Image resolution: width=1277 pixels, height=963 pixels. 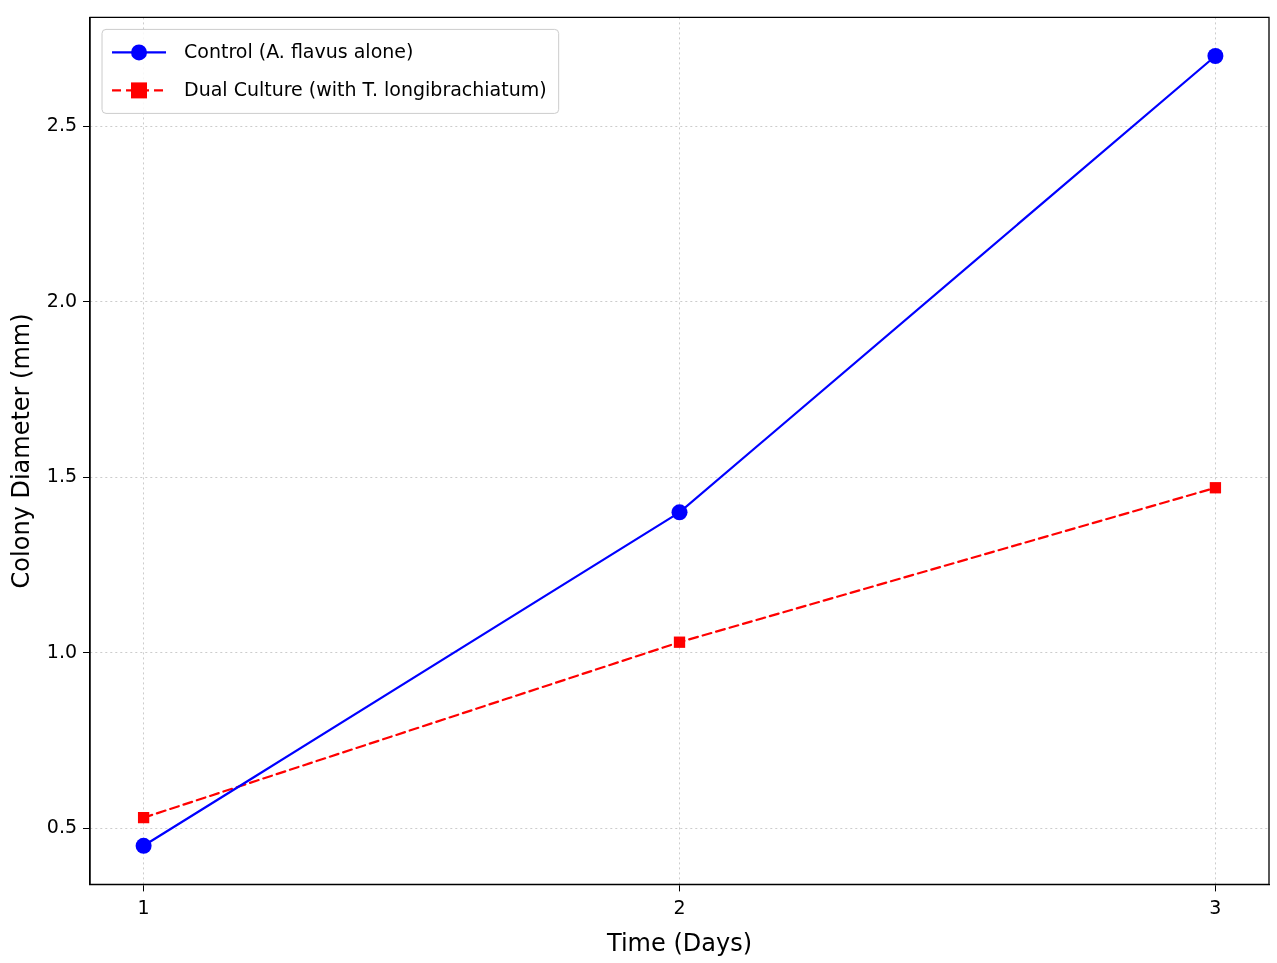 I want to click on y-tick-label: 2.5, so click(x=62, y=124).